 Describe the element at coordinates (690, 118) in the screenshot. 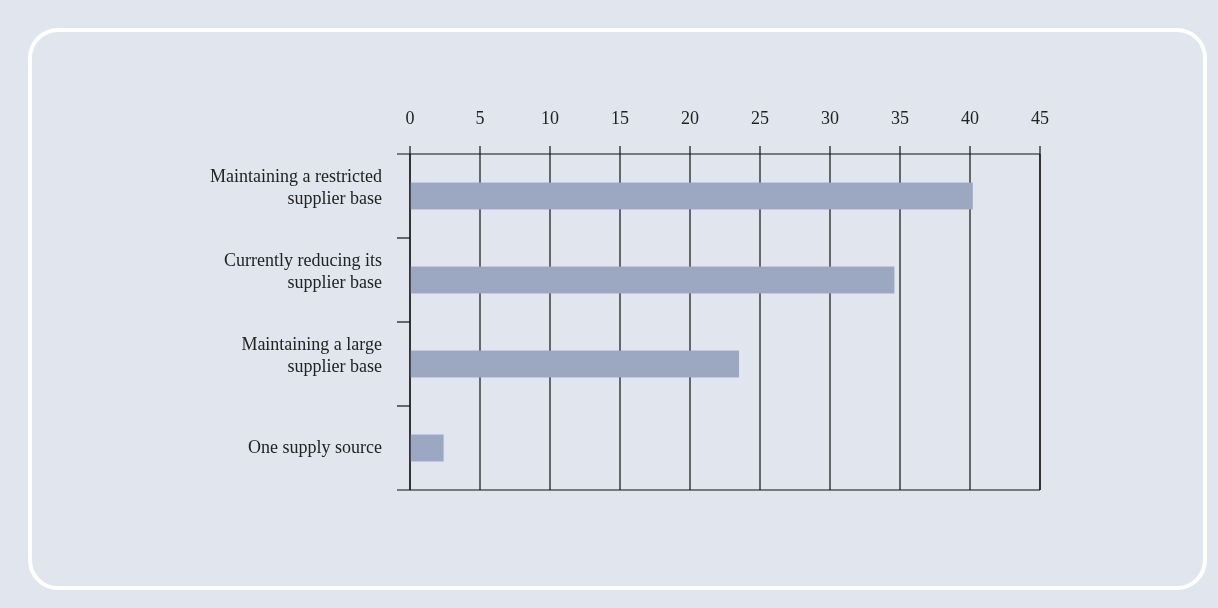

I see `x-tick-label: 20` at that location.